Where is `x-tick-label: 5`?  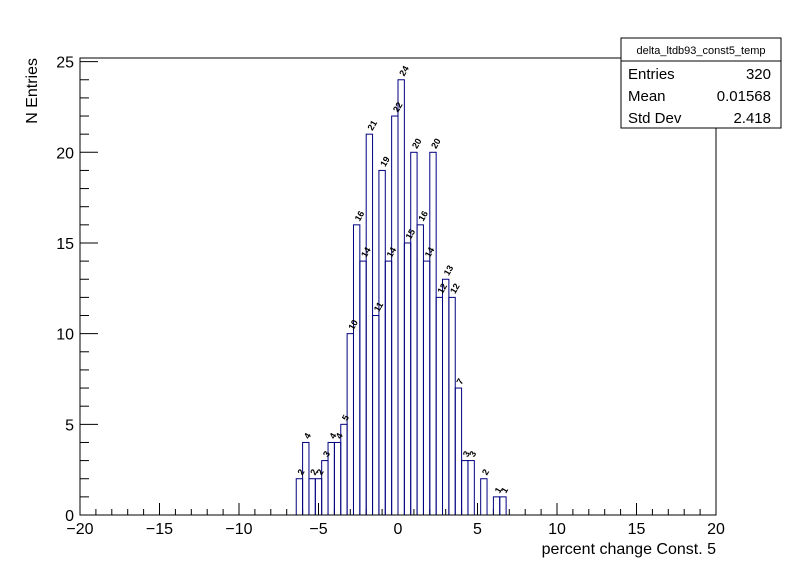
x-tick-label: 5 is located at coordinates (477, 529).